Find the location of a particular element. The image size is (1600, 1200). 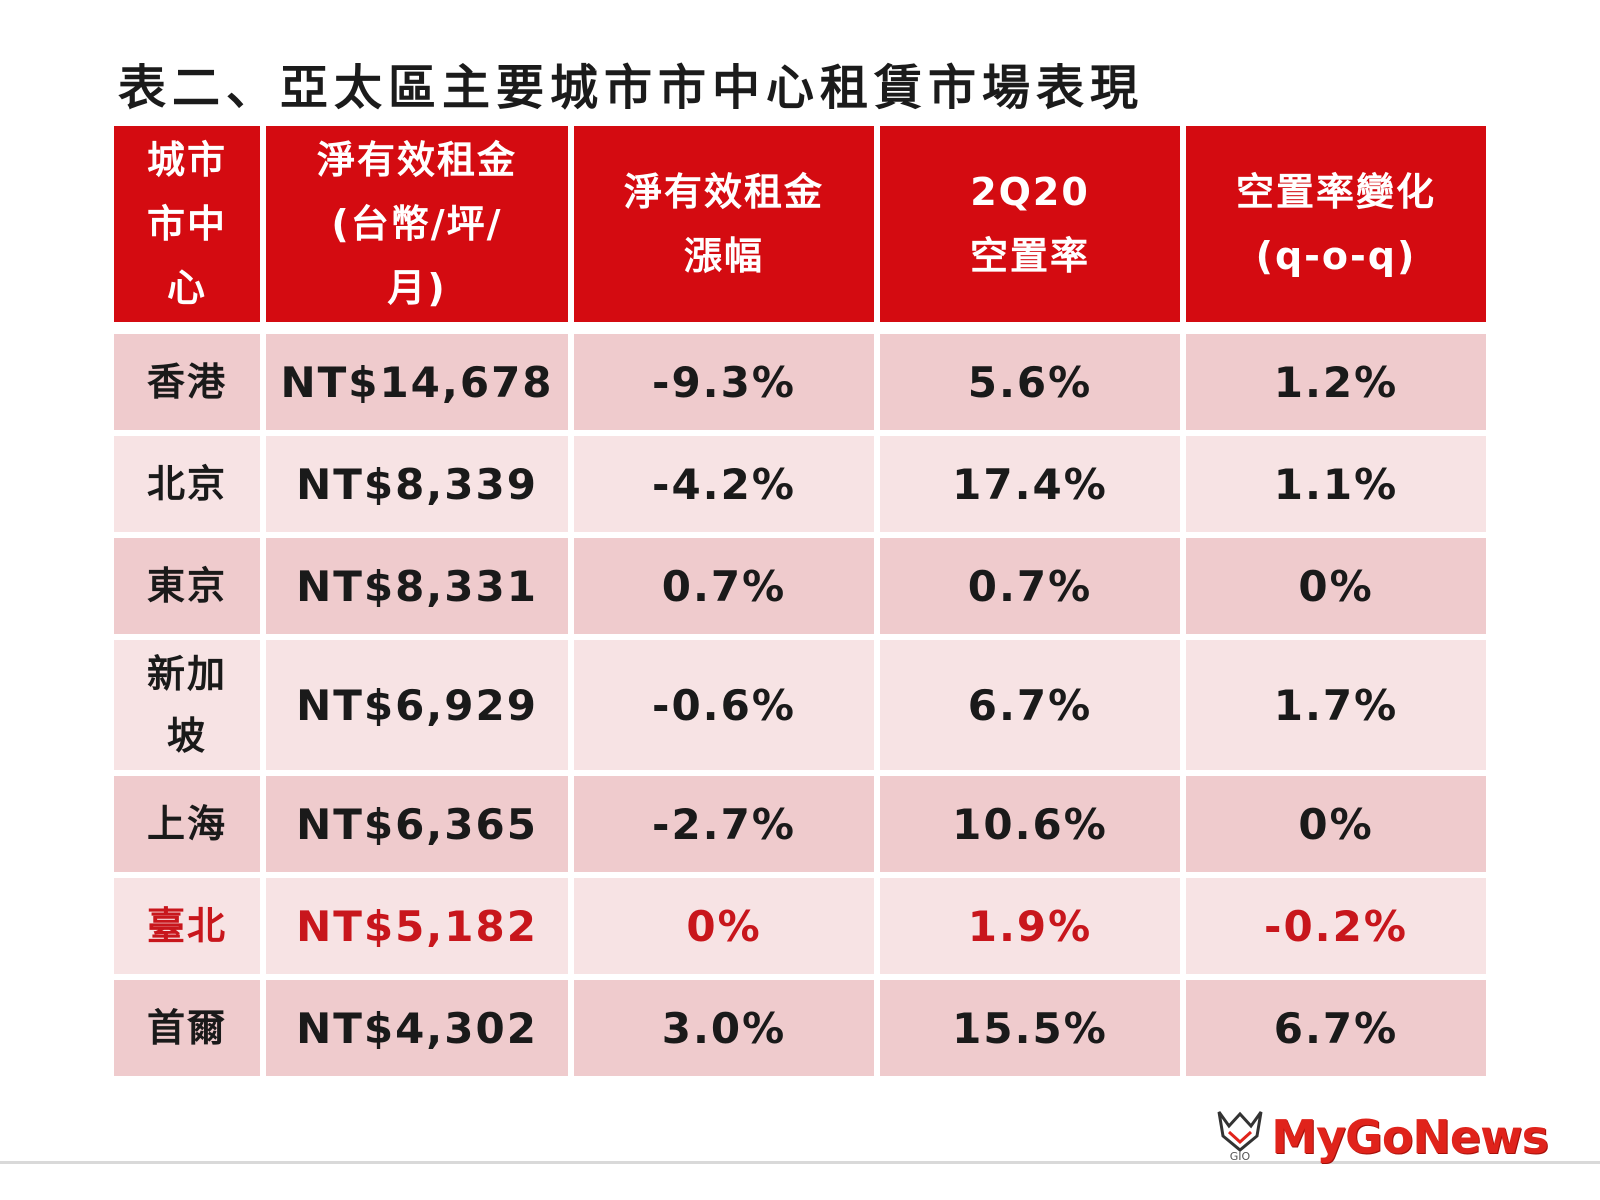

mygonews-logo-icon: GIO is located at coordinates (1240, 1136).